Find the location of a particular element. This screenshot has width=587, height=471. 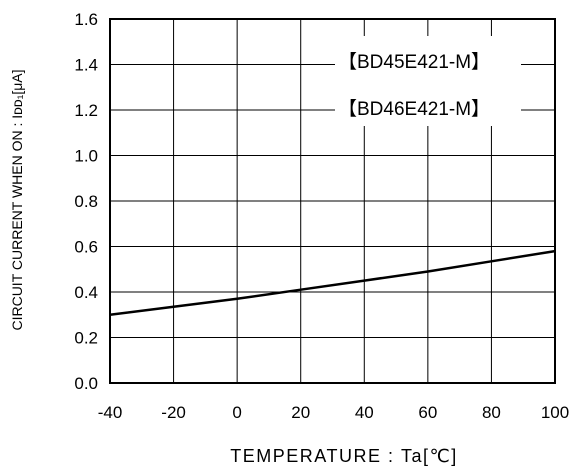

y-tick-labels: 0.0 0.2 0.4 0.6 0.8 1.0 1.2 1.4 1.6 is located at coordinates (86, 201).